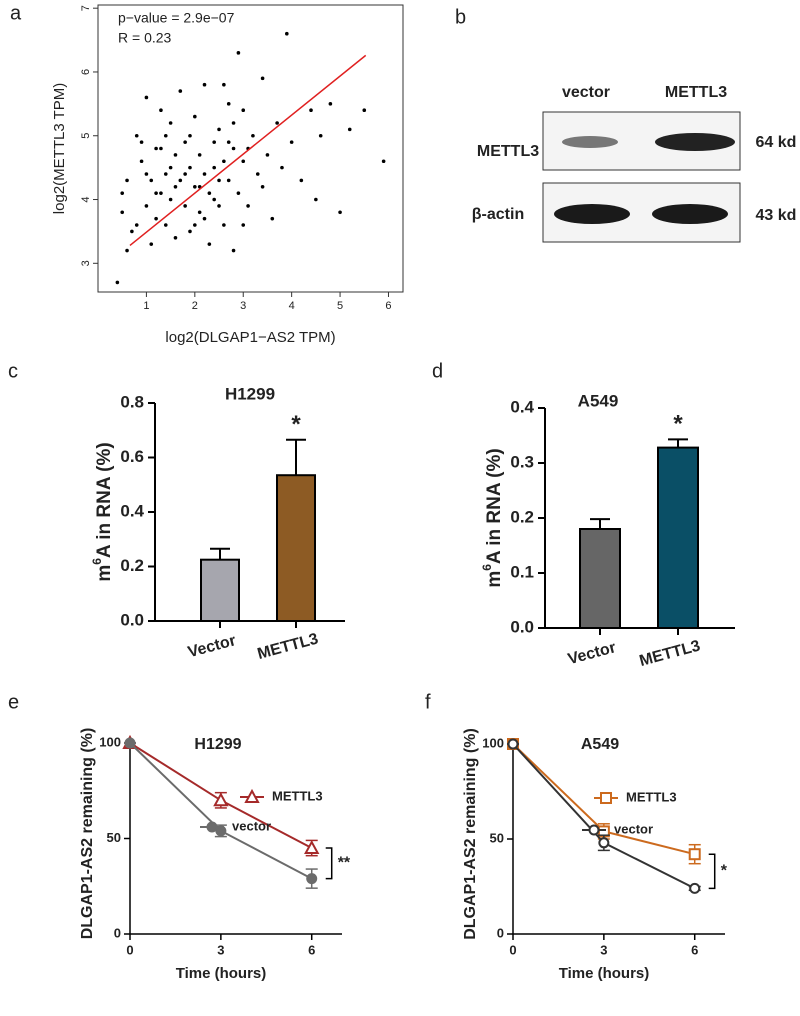 This screenshot has height=1016, width=800. What do you see at coordinates (132, 401) in the screenshot?
I see `y-tick-label: 0.8` at bounding box center [132, 401].